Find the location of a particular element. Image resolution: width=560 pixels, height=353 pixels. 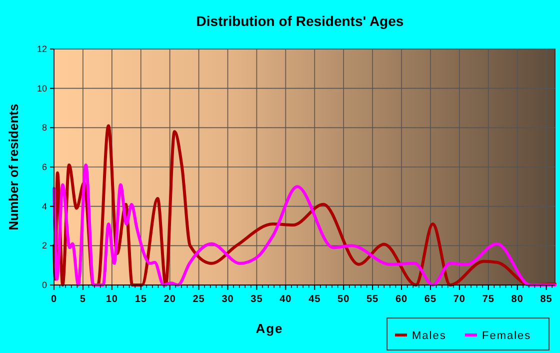

x-axis-title: Age is located at coordinates (270, 328).